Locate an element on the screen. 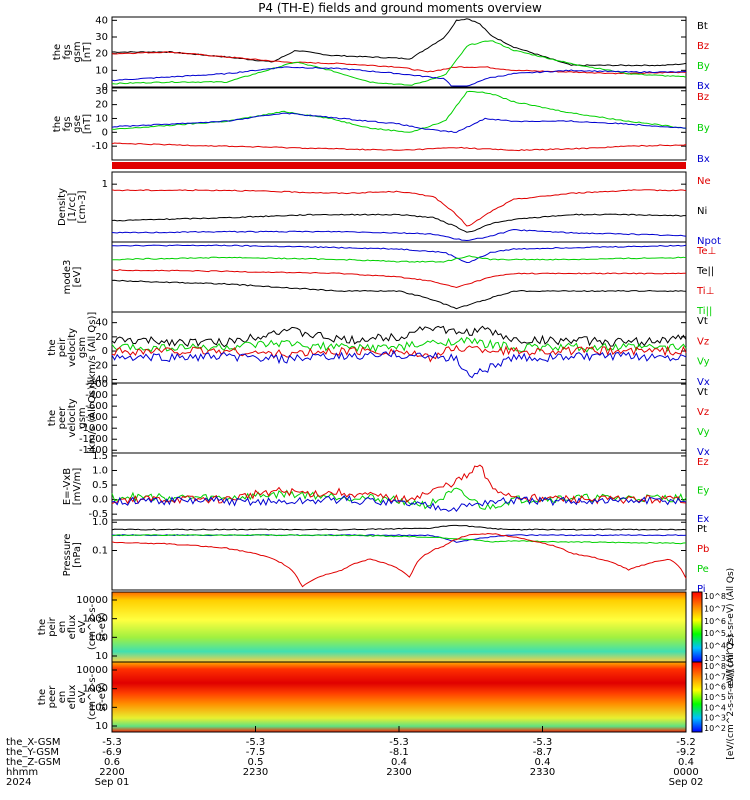  series-Bz is located at coordinates (399, 63).